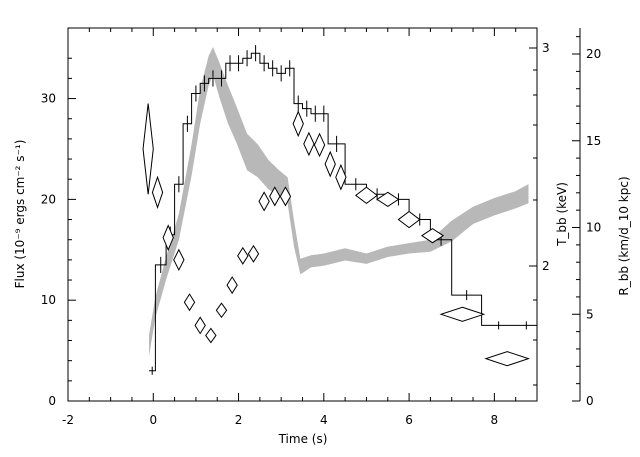  What do you see at coordinates (48, 300) in the screenshot?
I see `y-left-tick-label: 10` at bounding box center [48, 300].